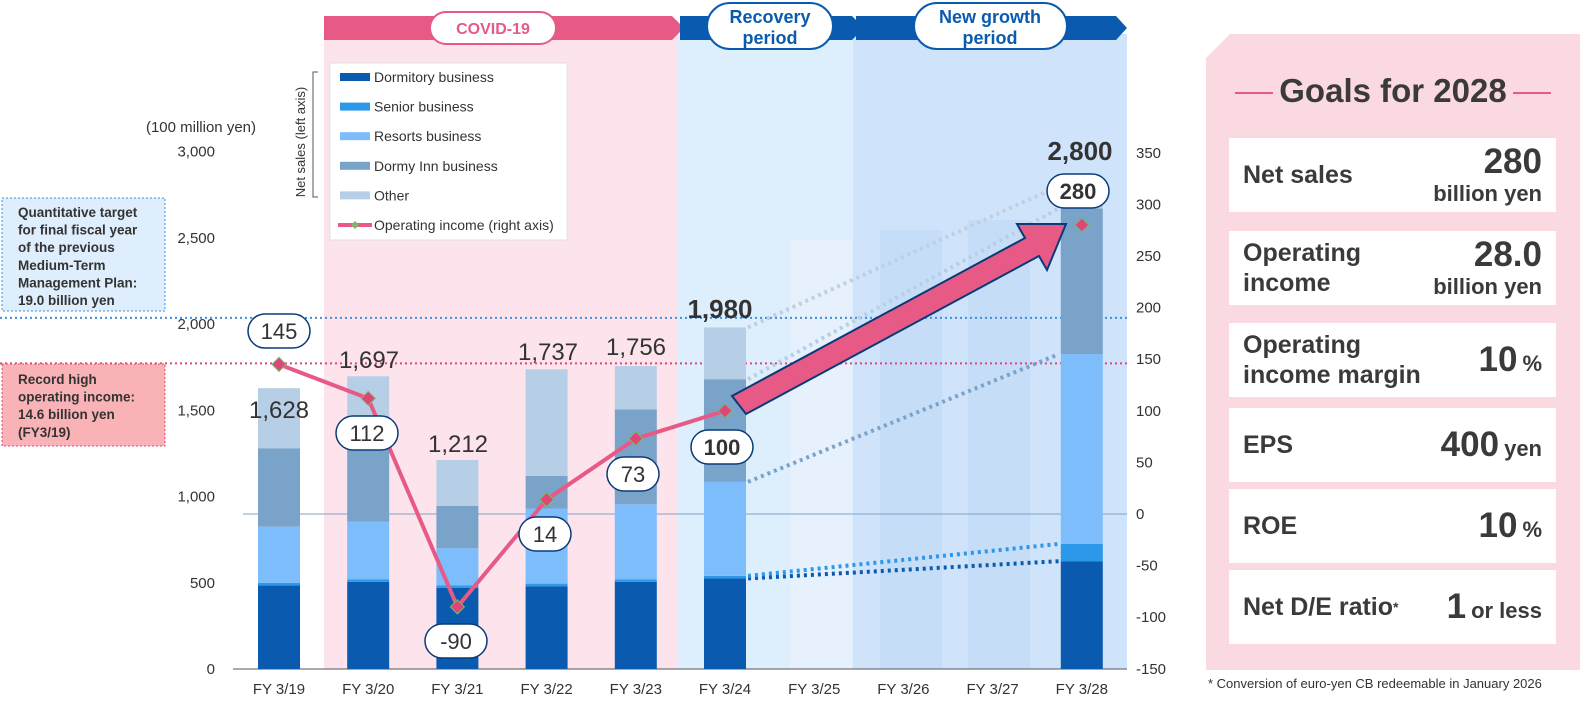  I want to click on bar-total-label: 1,628, so click(279, 410).